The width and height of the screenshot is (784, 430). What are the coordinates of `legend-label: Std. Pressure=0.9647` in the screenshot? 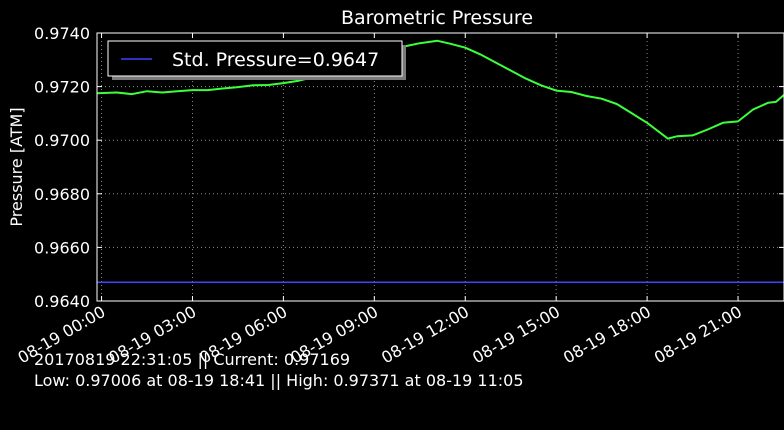 It's located at (275, 60).